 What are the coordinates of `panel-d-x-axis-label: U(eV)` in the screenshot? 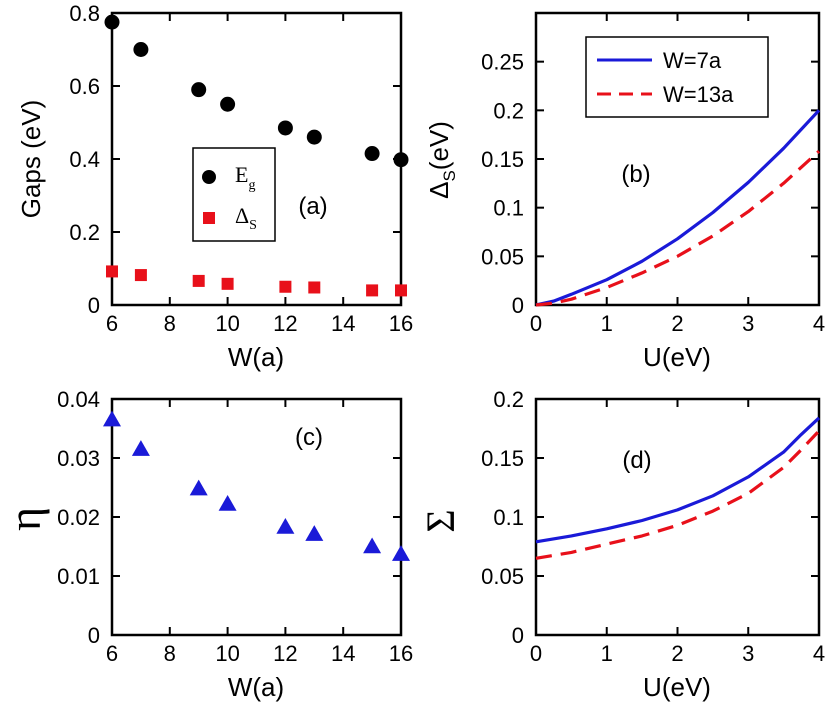 It's located at (677, 687).